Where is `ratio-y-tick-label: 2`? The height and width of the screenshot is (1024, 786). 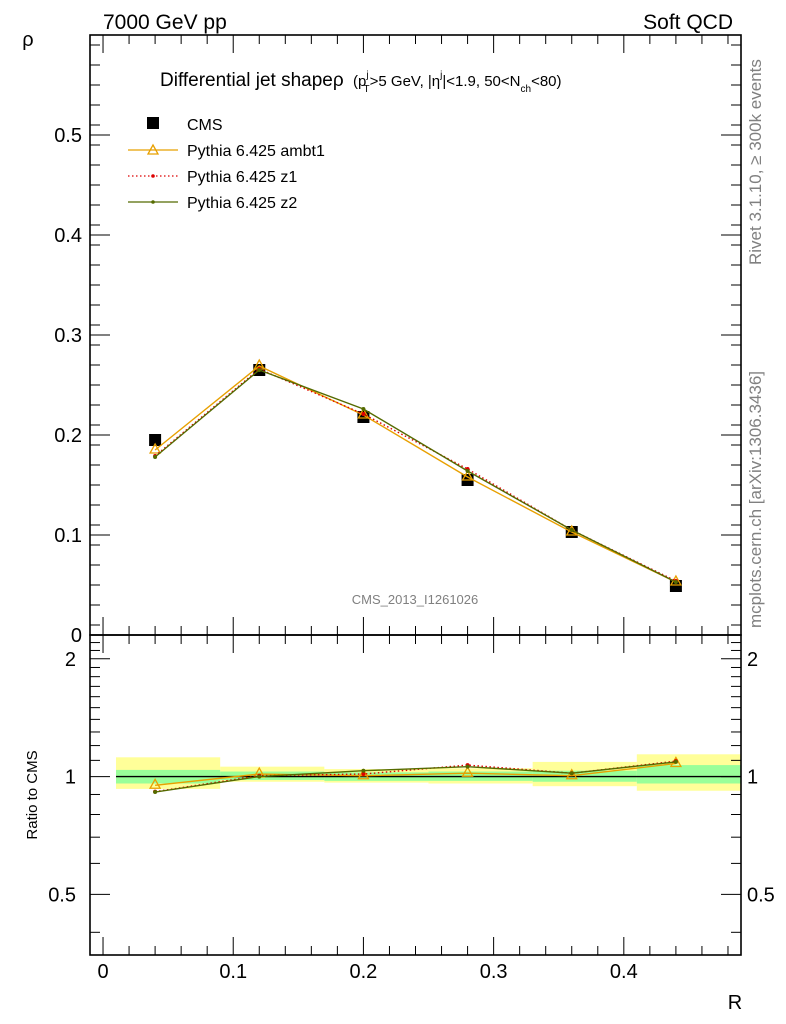 ratio-y-tick-label: 2 is located at coordinates (70, 660).